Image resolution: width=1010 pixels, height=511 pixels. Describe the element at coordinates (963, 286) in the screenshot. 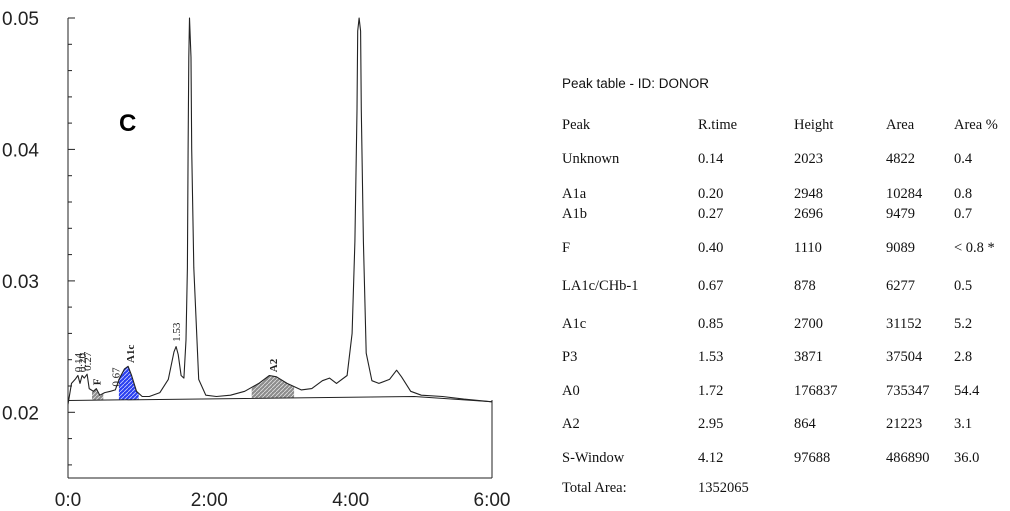

I see `table-cell: 0.5` at that location.